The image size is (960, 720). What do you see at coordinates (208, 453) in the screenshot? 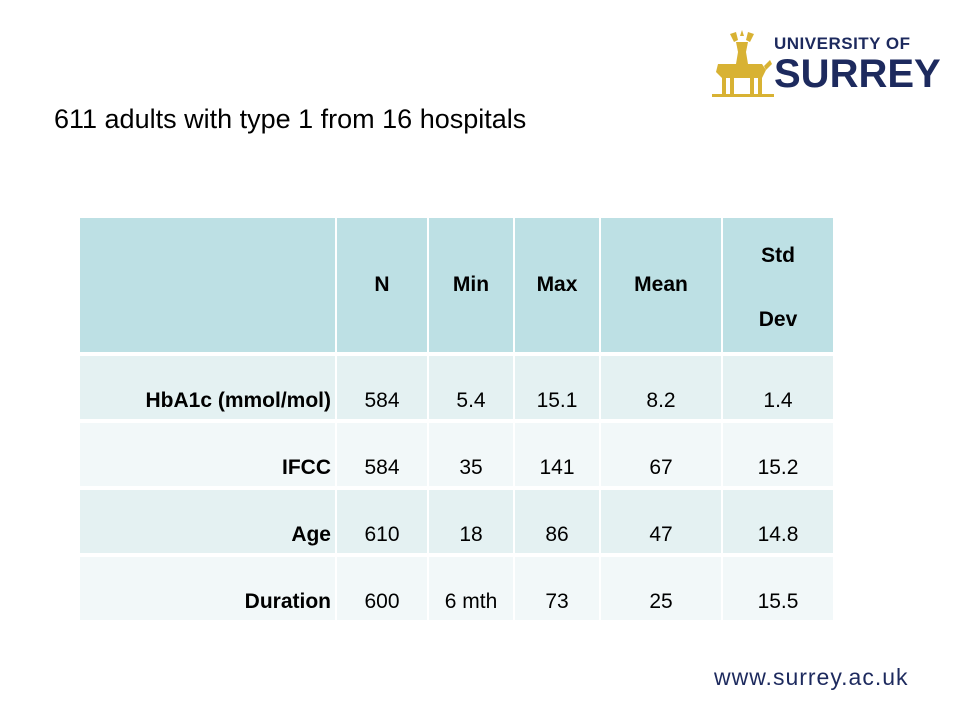
I see `row-label: IFCC` at bounding box center [208, 453].